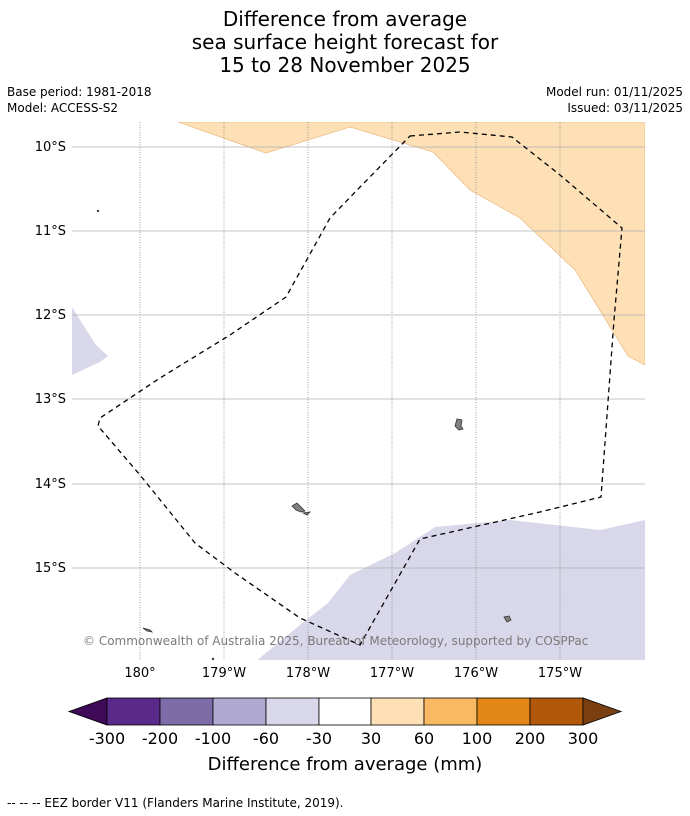  Describe the element at coordinates (392, 673) in the screenshot. I see `lon-label-177w: 177°W` at that location.